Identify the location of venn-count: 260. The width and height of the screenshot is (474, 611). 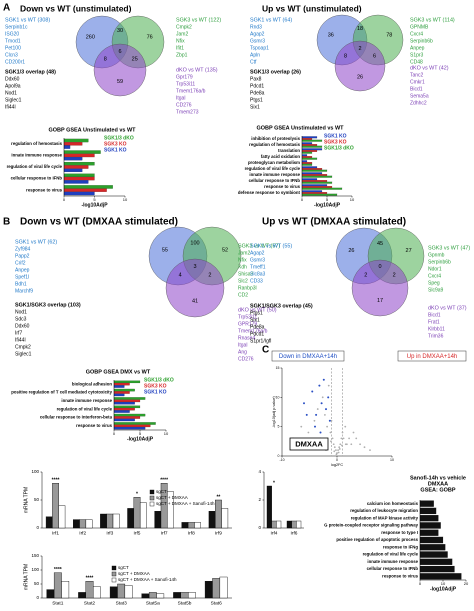
(90, 37).